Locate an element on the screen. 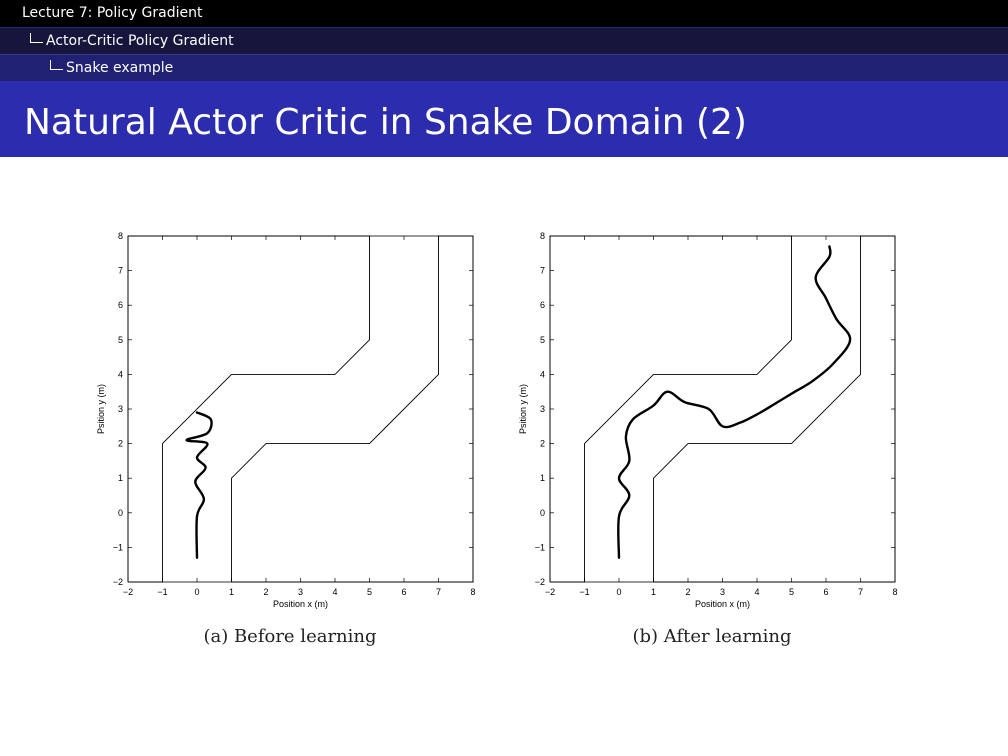 This screenshot has width=1008, height=756. header-section-label: Actor-Critic Policy Gradient is located at coordinates (140, 41).